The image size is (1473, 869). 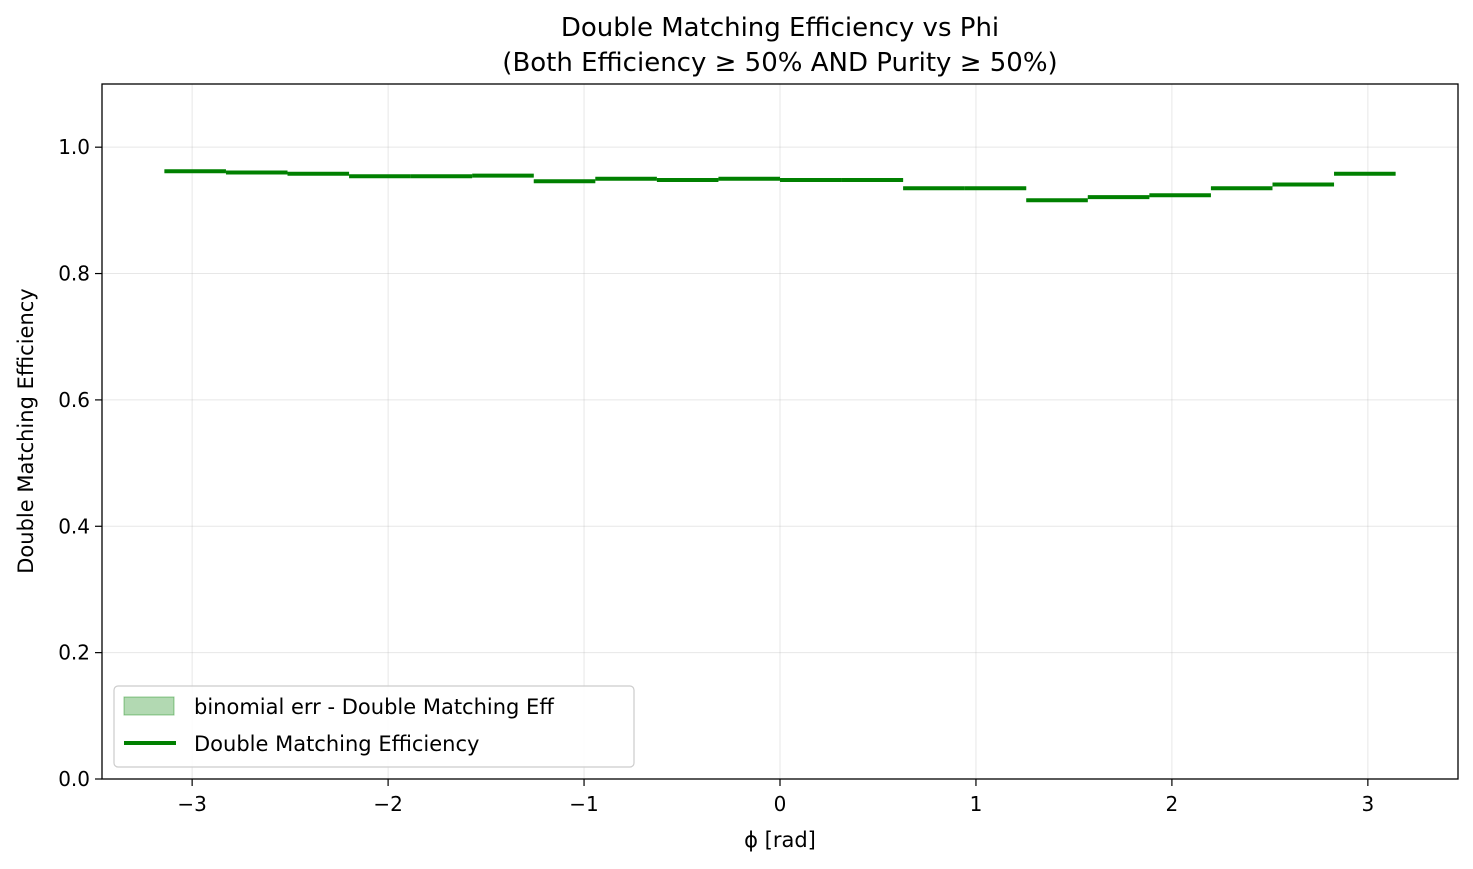 What do you see at coordinates (583, 804) in the screenshot?
I see `x-tick-label: −1` at bounding box center [583, 804].